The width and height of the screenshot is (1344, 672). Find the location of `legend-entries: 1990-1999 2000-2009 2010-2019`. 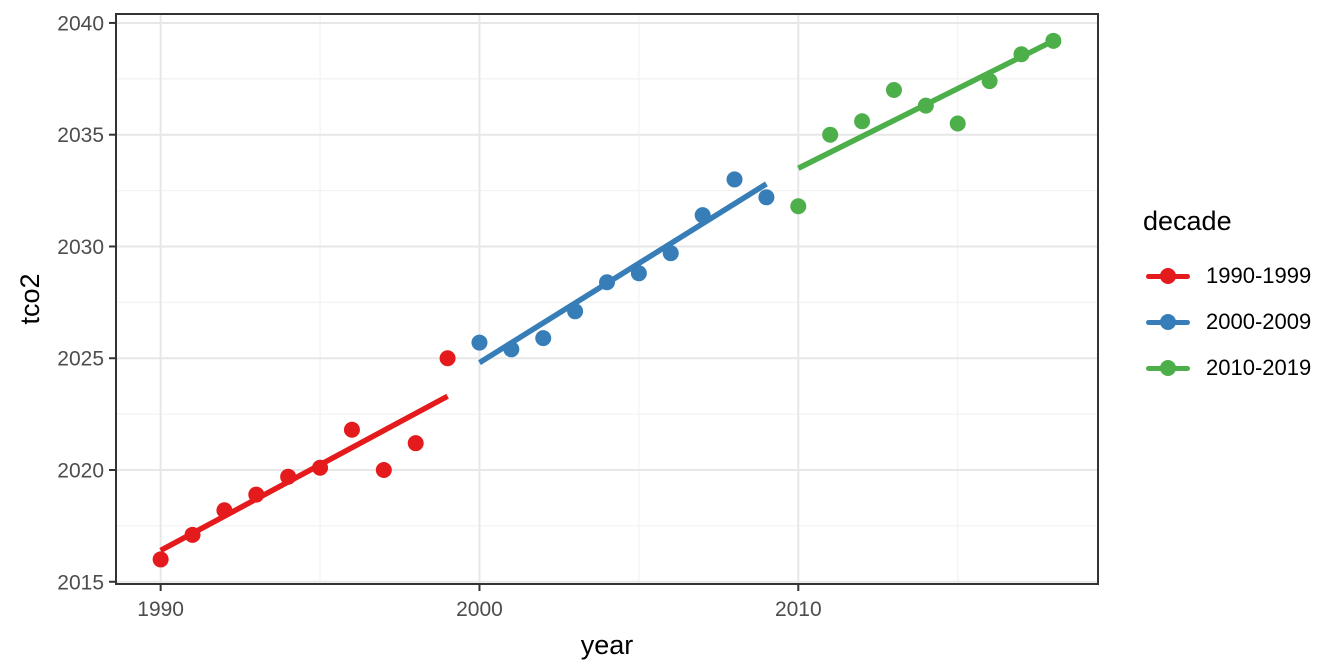

legend-entries: 1990-1999 2000-2009 2010-2019 is located at coordinates (1244, 322).